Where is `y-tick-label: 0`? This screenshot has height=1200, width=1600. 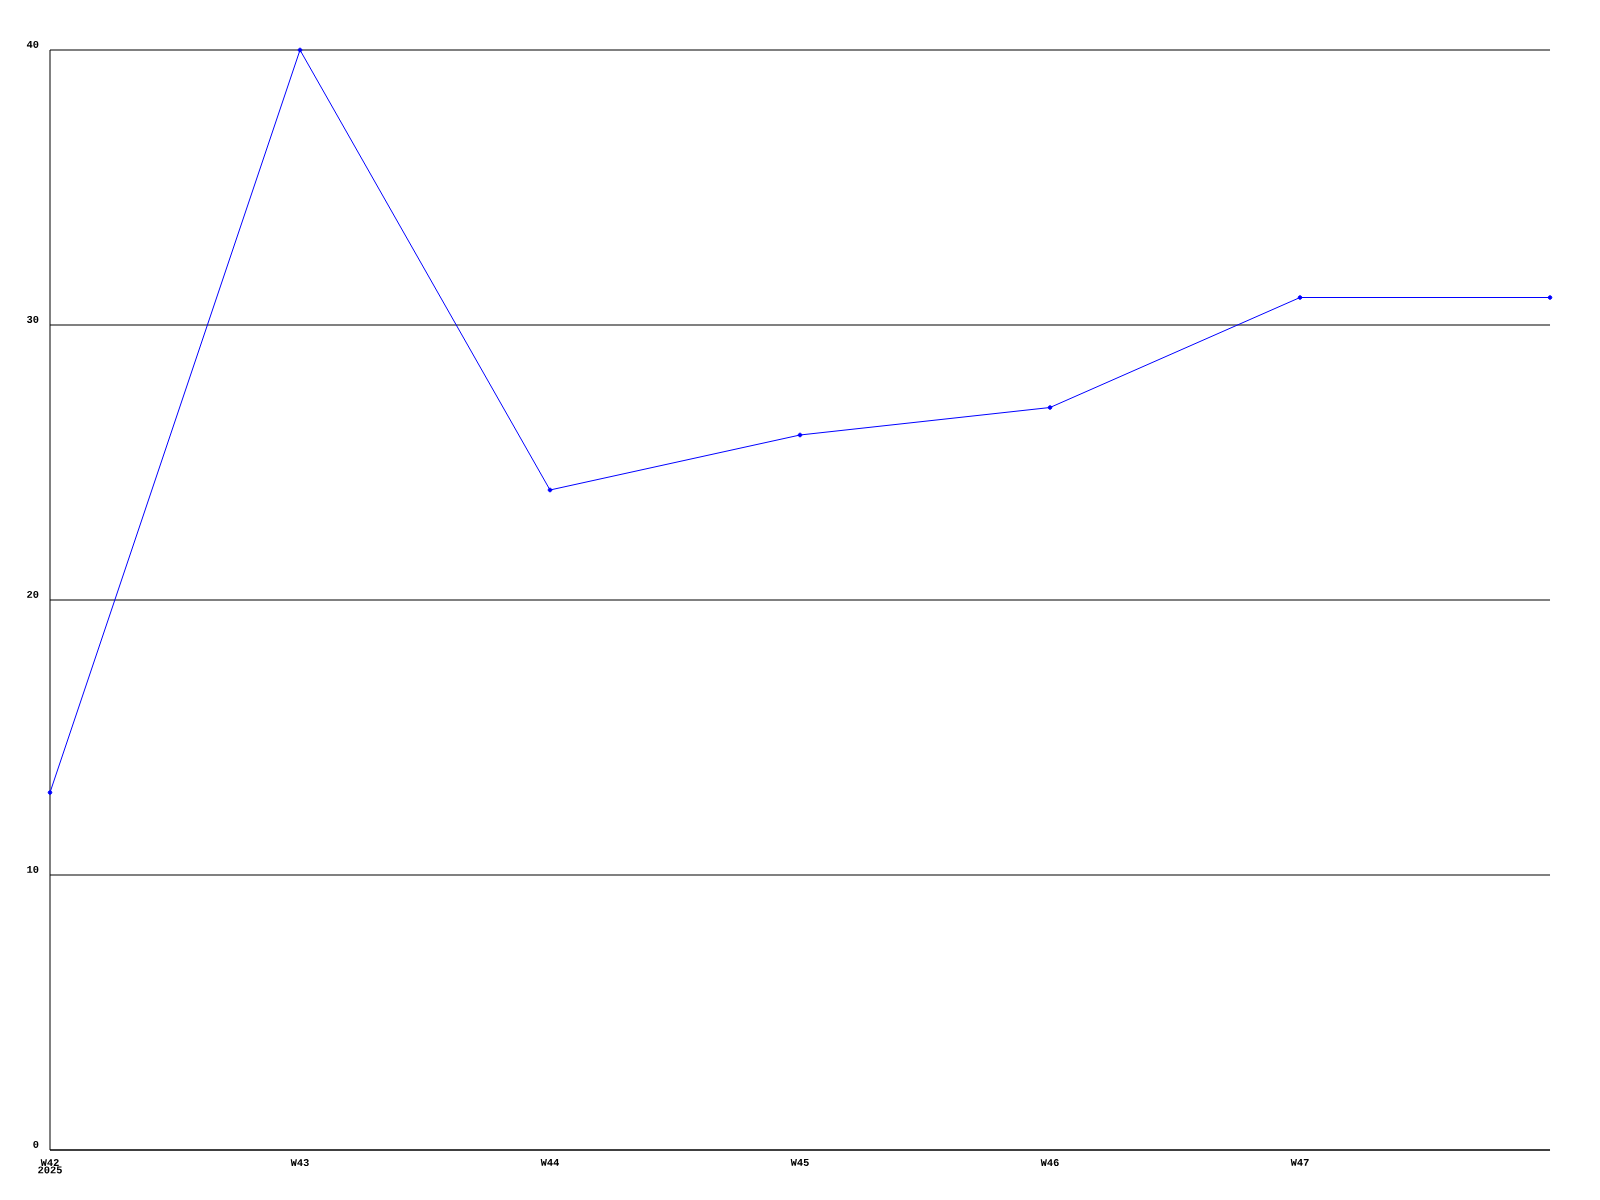 y-tick-label: 0 is located at coordinates (36, 1144).